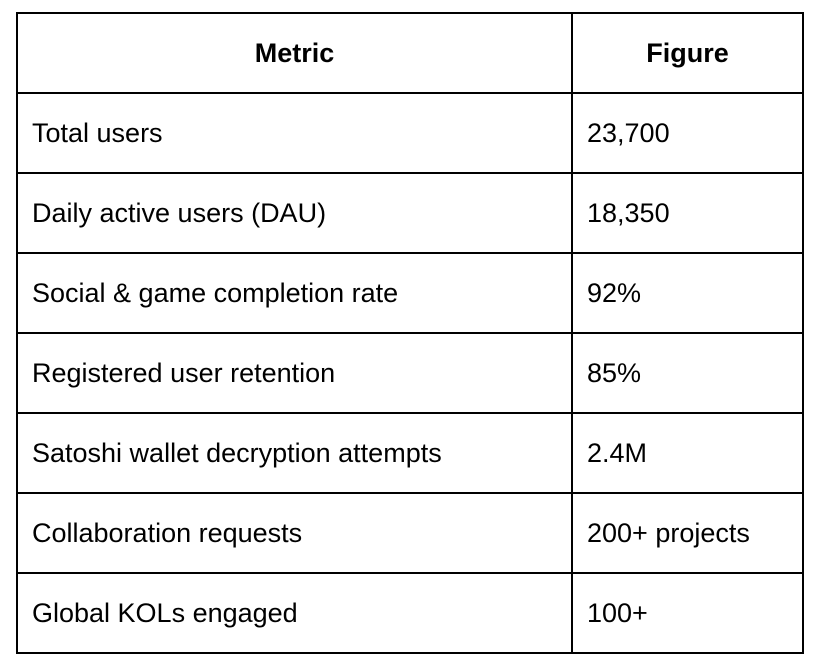 The height and width of the screenshot is (654, 820). I want to click on metric-cell: Global KOLs engaged, so click(294, 613).